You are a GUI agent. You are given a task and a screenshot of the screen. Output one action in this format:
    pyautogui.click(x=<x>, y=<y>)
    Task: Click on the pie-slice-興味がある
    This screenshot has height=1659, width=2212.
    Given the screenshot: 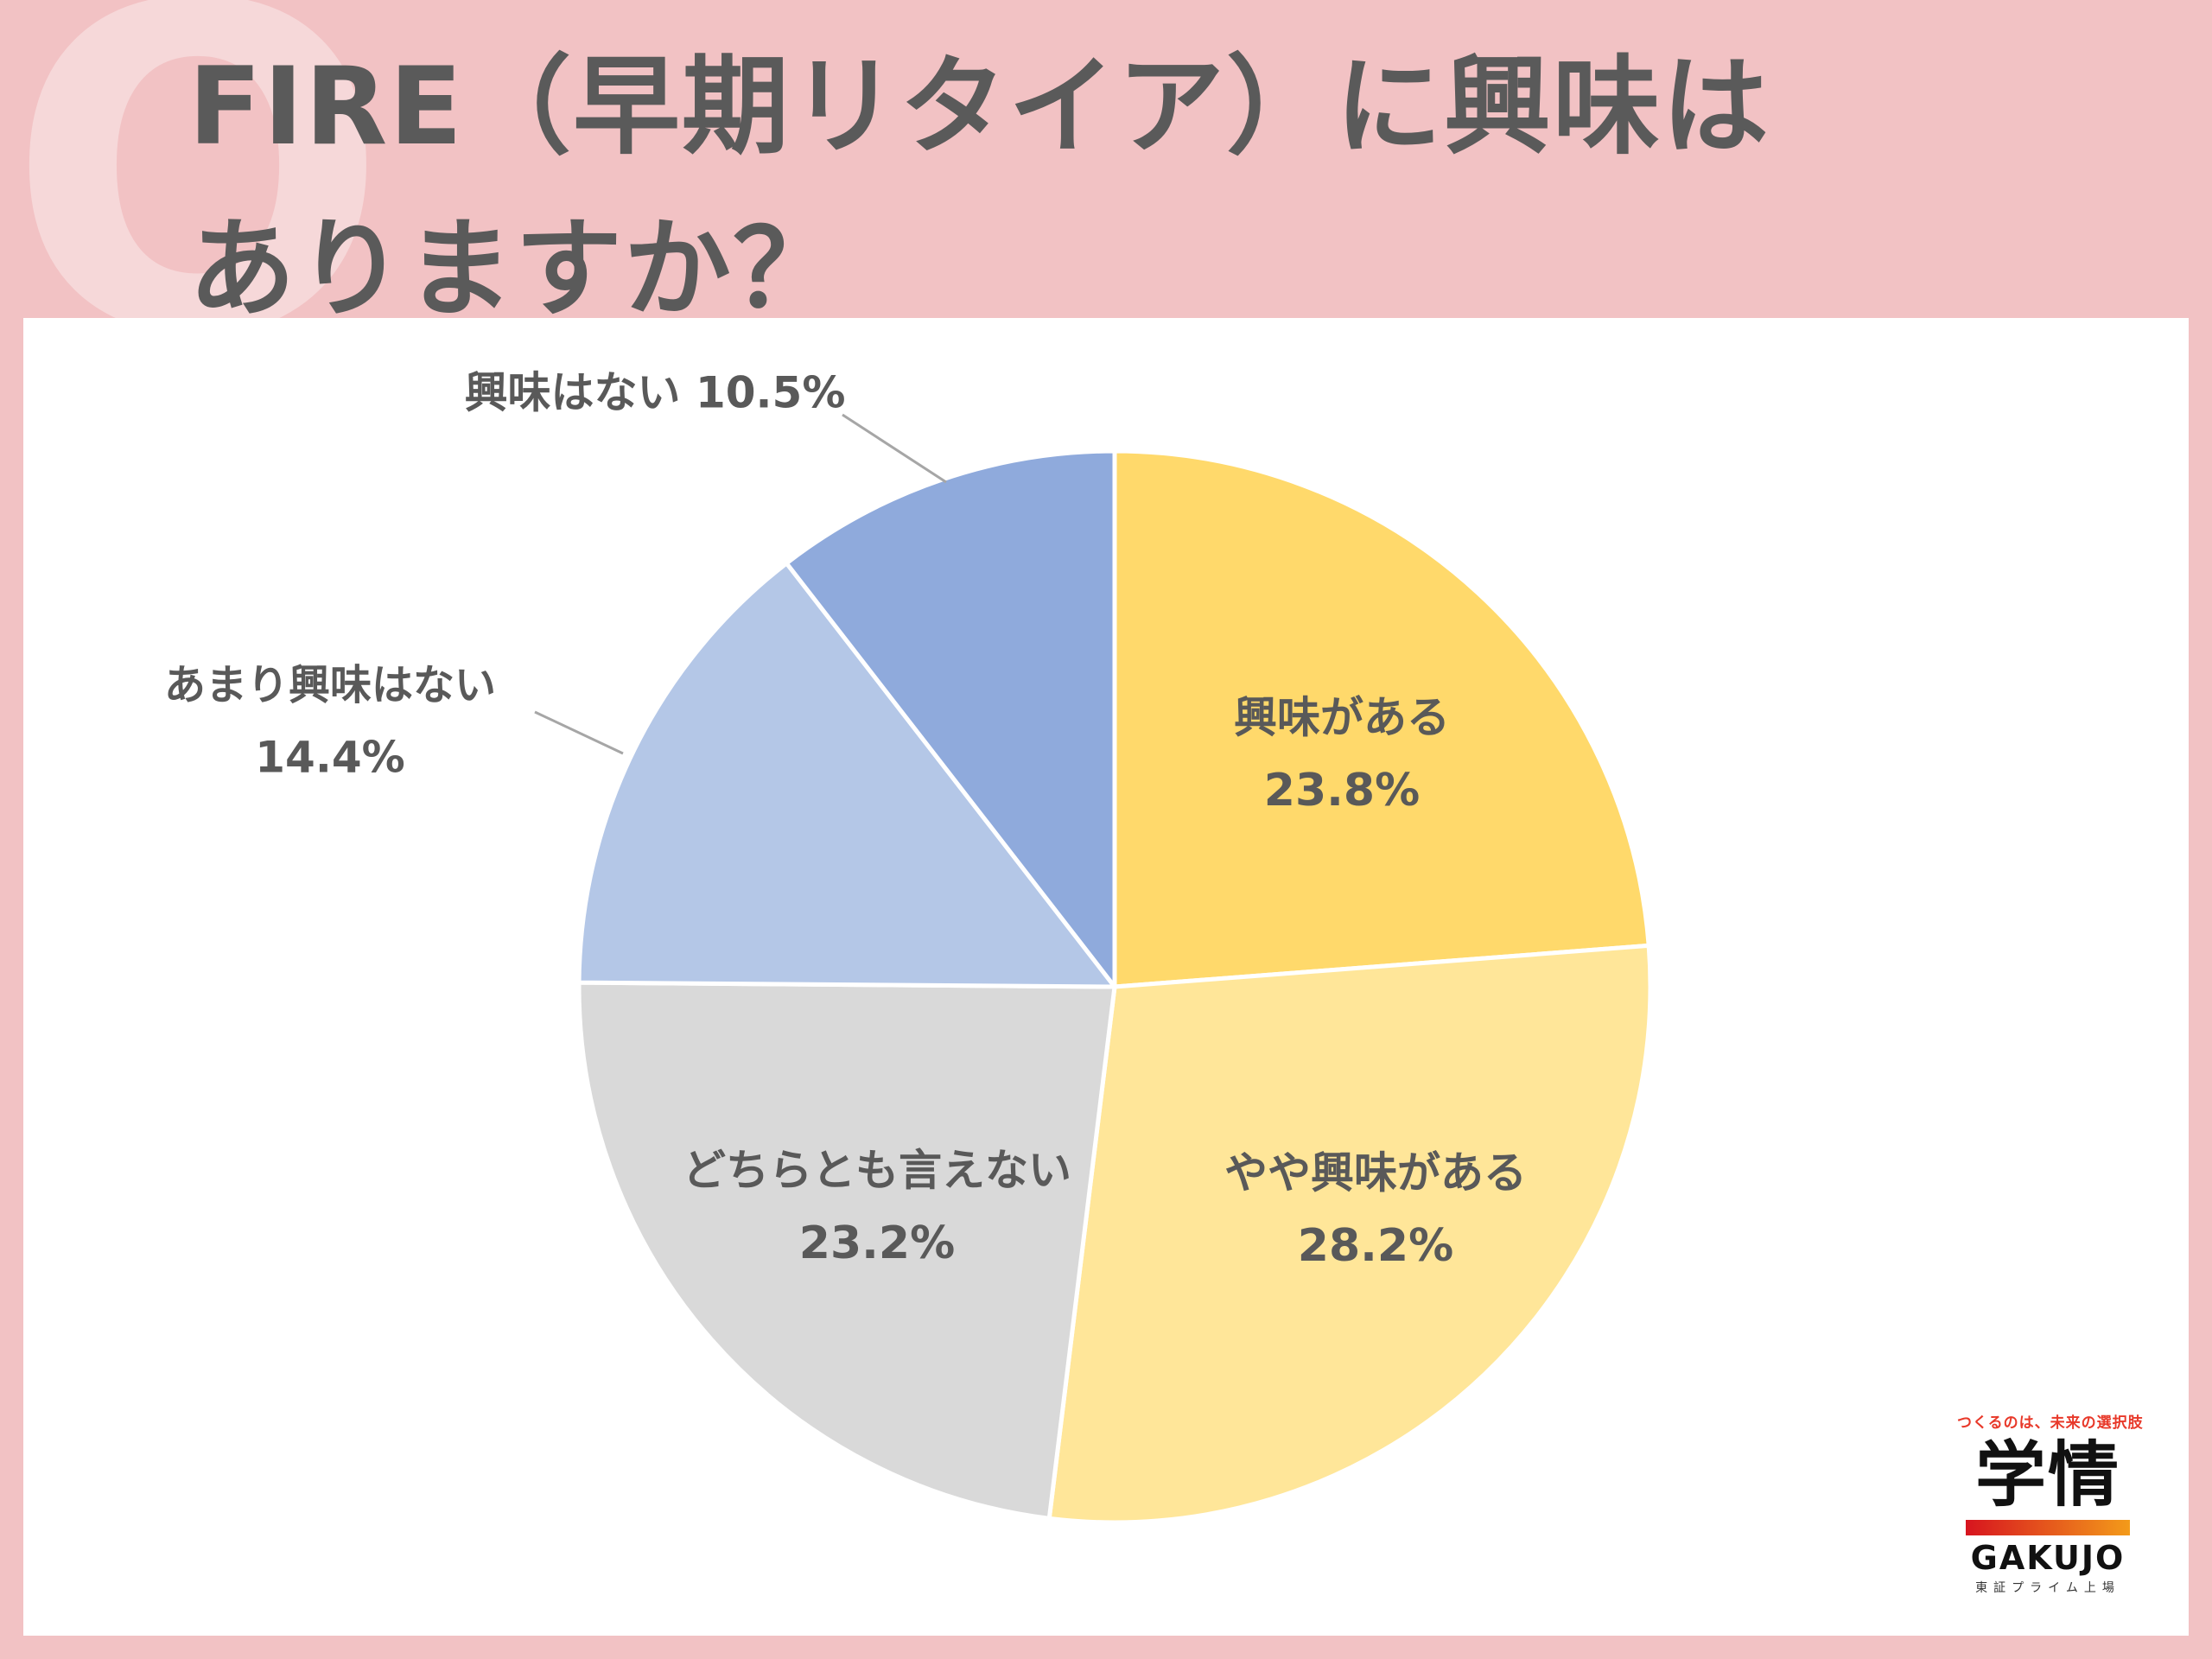 What is the action you would take?
    pyautogui.click(x=1381, y=718)
    